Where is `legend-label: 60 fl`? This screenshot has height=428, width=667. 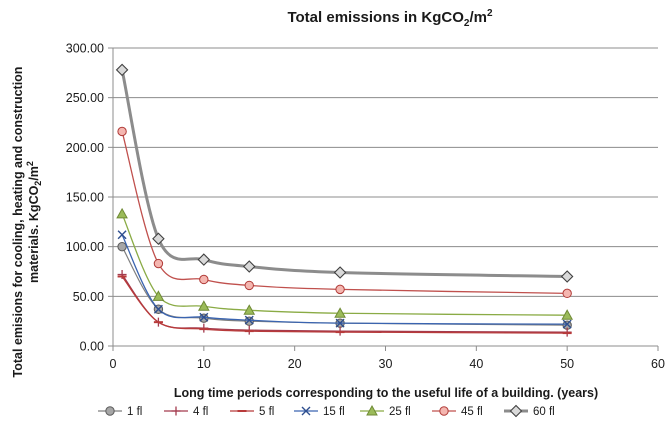
legend-label: 60 fl is located at coordinates (544, 412).